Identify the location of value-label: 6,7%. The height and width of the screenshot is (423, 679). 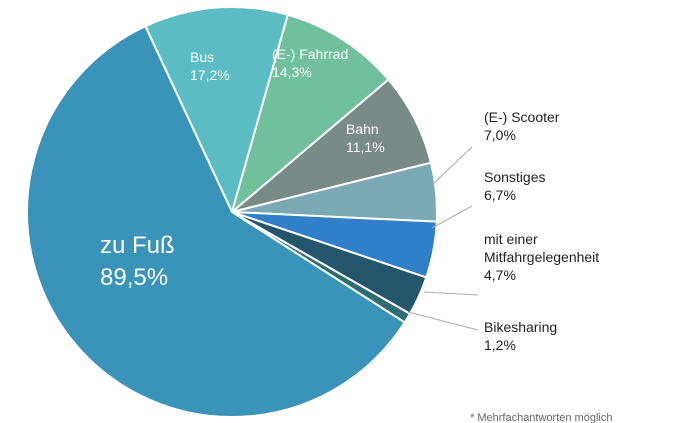
(500, 195).